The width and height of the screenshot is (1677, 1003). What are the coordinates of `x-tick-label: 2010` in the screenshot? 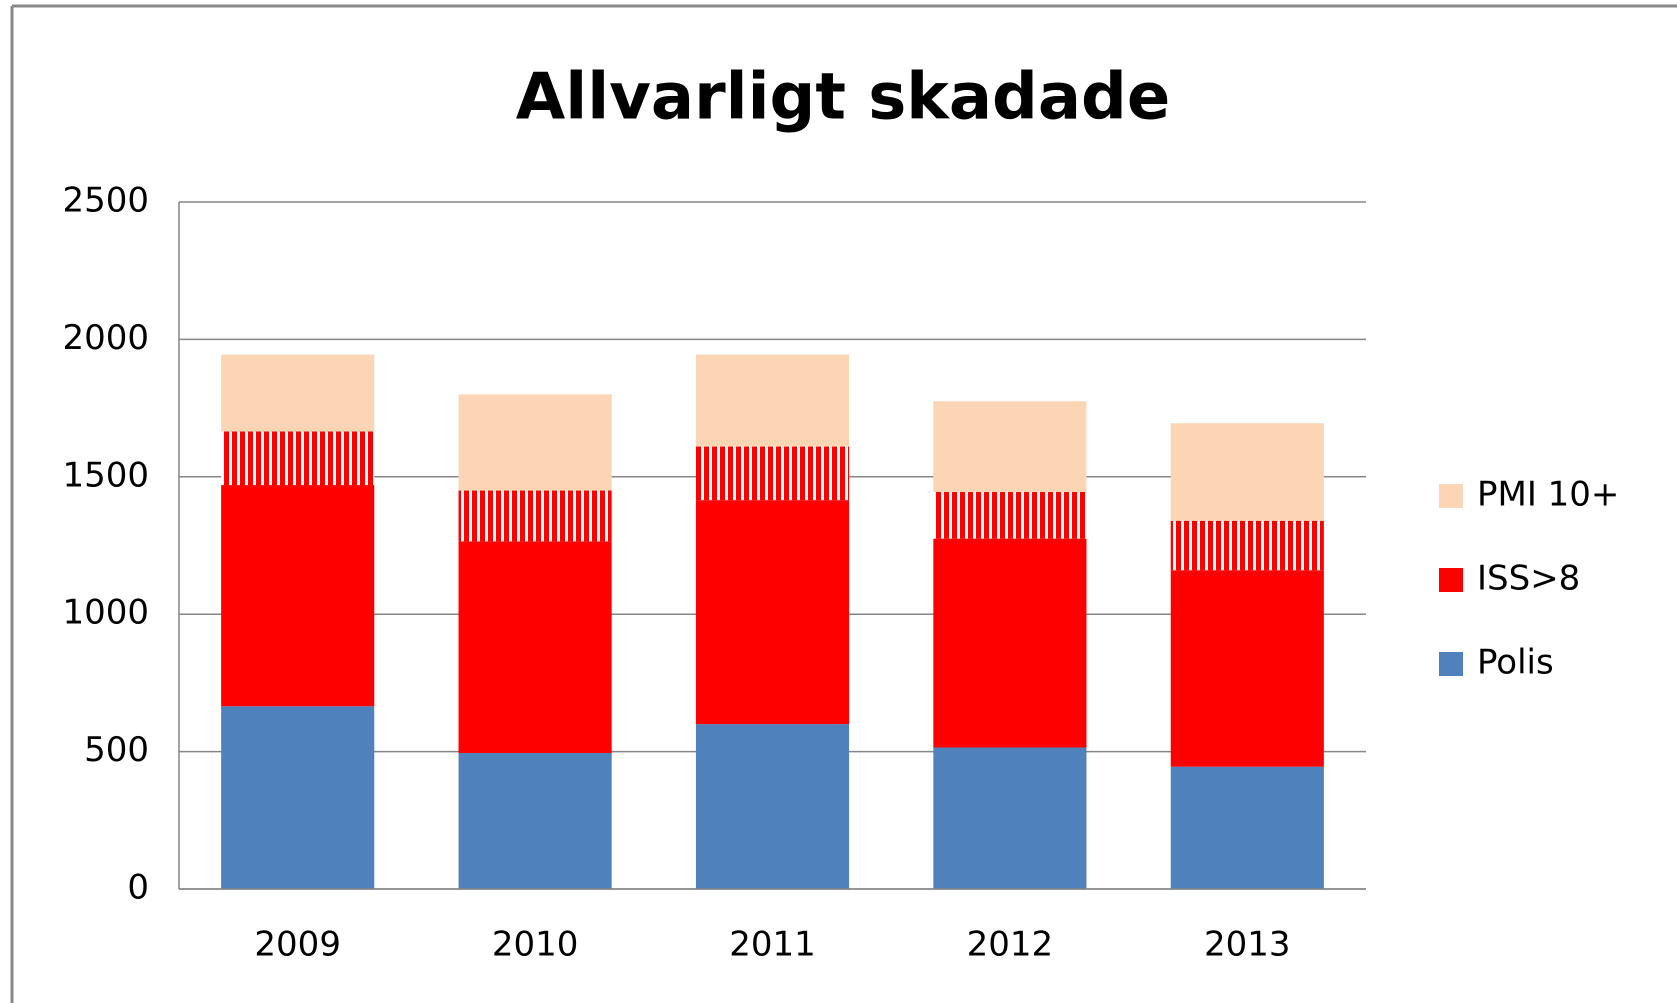 It's located at (535, 945).